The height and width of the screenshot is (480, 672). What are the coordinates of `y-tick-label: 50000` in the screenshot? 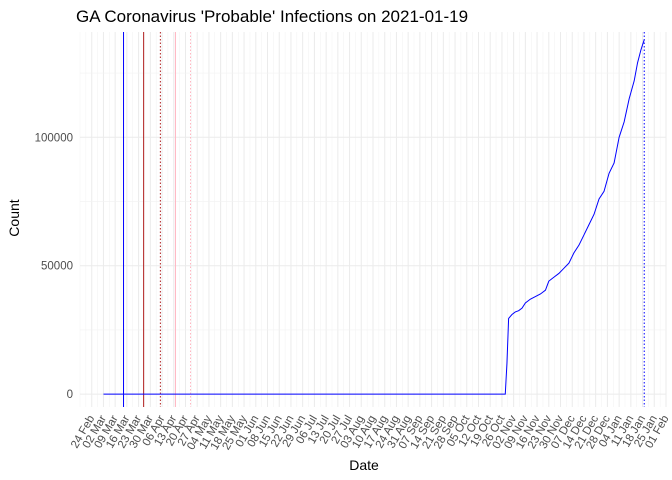 It's located at (57, 267).